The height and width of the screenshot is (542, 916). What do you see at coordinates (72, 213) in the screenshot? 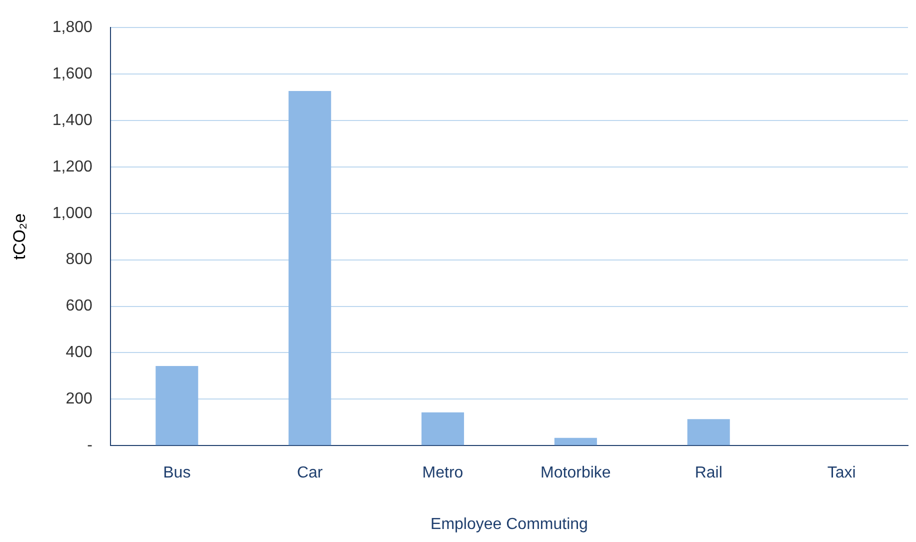
I see `y-tick-label: 1,000` at bounding box center [72, 213].